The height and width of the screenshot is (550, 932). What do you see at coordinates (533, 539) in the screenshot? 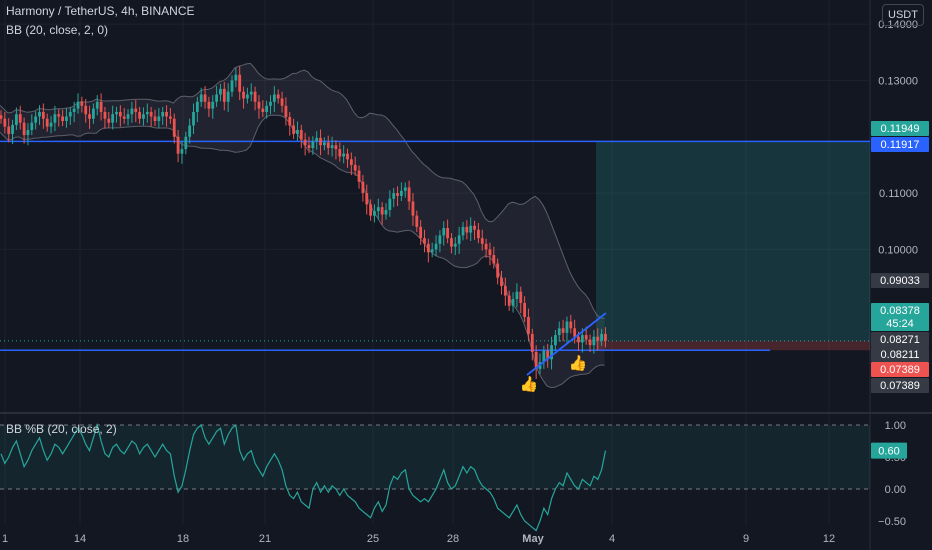
I see `time-tick-label: May` at bounding box center [533, 539].